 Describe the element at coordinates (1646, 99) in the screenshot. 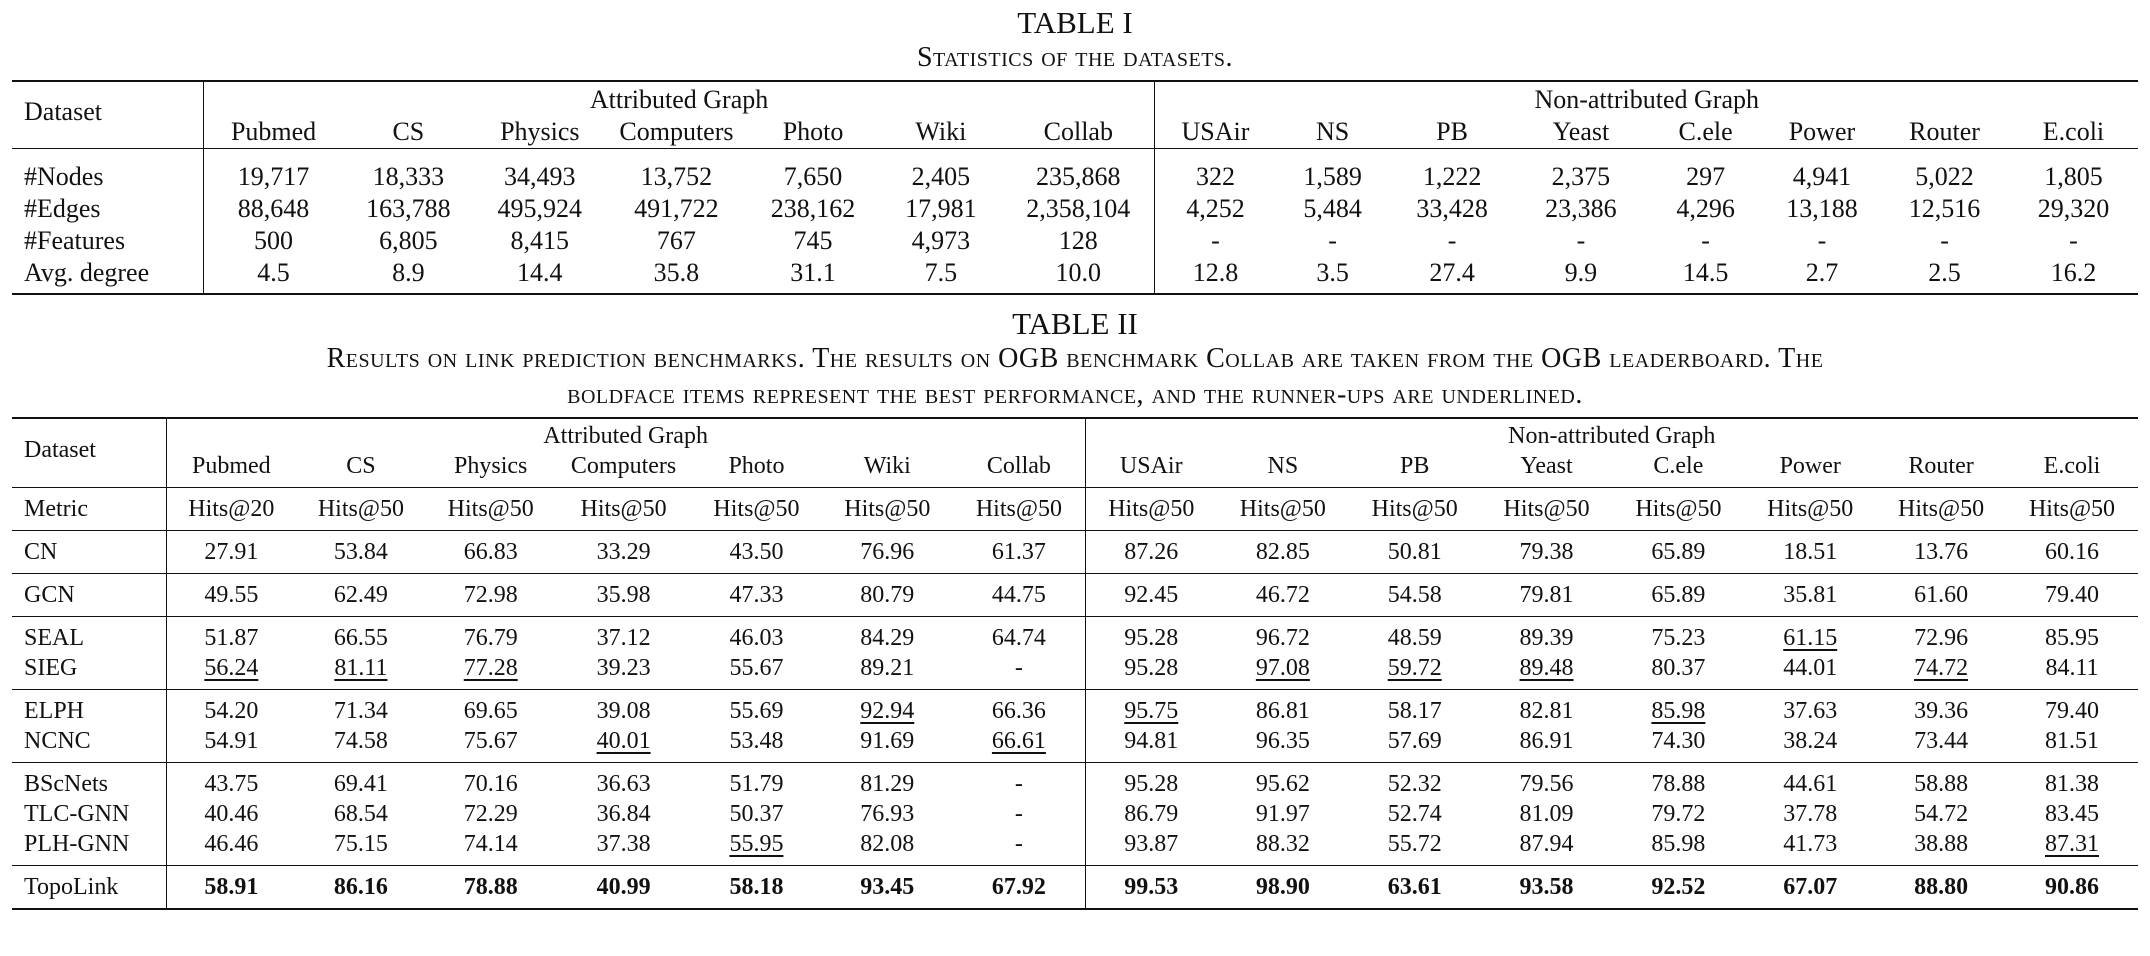

I see `table1-group-non-attributed: Non-attributed Graph` at that location.